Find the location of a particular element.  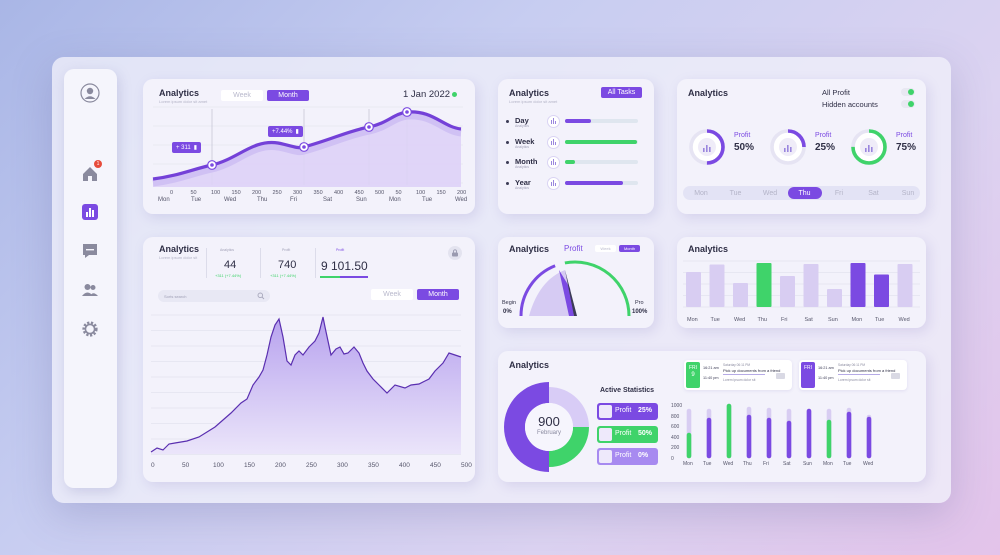

area-fill is located at coordinates (306, 385).